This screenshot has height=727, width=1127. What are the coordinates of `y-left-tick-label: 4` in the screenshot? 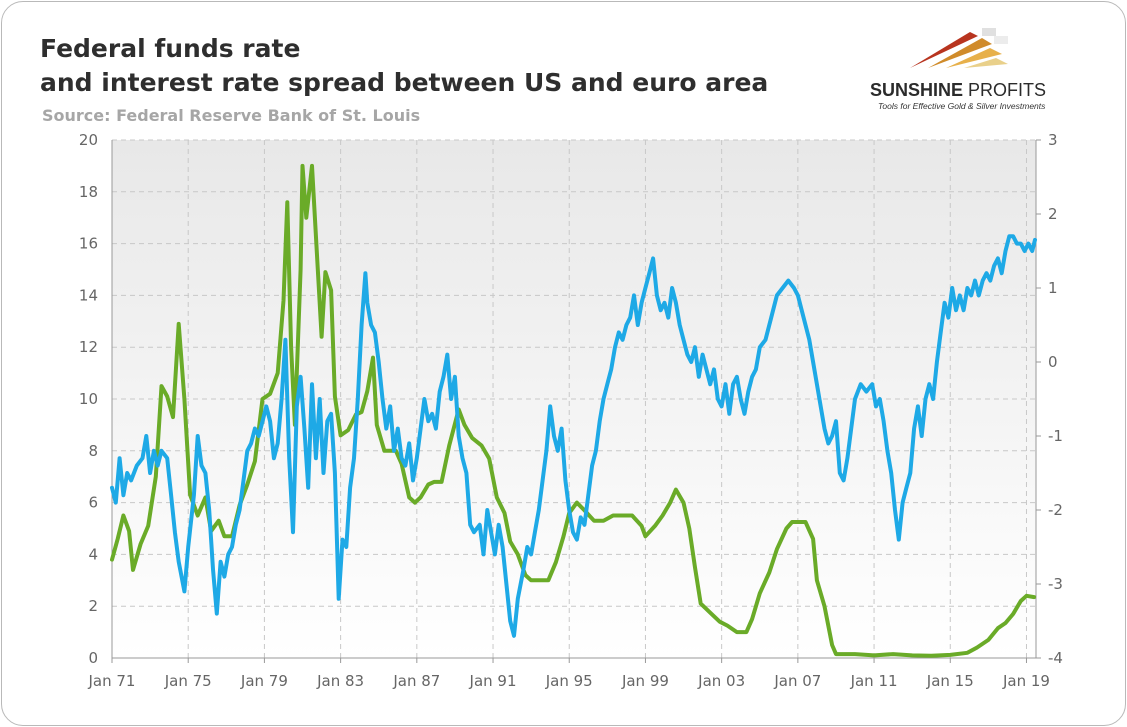 It's located at (93, 554).